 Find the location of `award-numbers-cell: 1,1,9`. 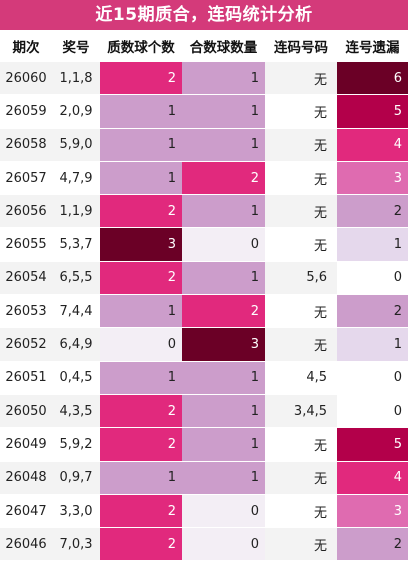

award-numbers-cell: 1,1,9 is located at coordinates (76, 211).